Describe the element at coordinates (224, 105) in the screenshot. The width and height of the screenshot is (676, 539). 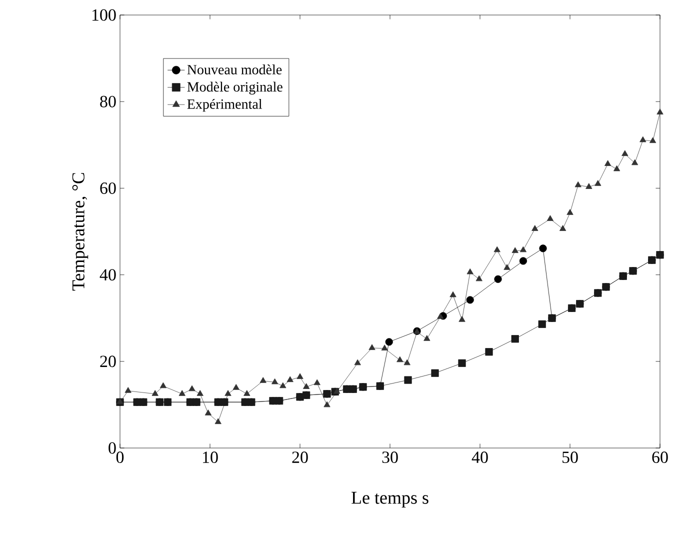
I see `legend-label: Expérimental` at that location.